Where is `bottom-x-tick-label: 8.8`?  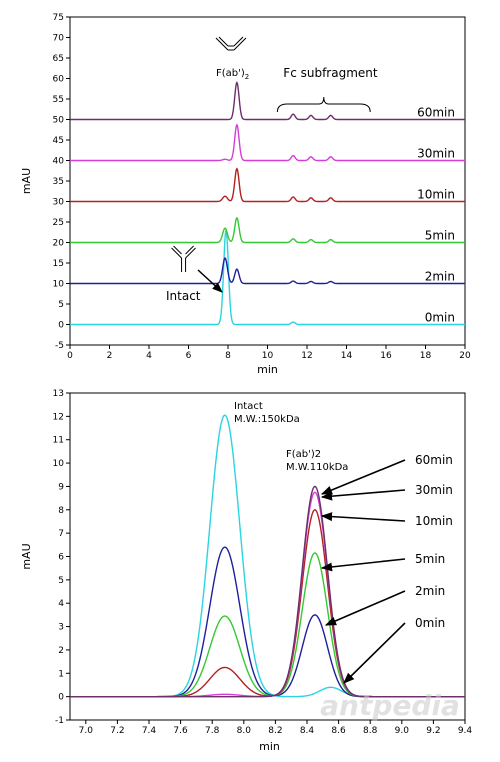 bottom-x-tick-label: 8.8 is located at coordinates (370, 731).